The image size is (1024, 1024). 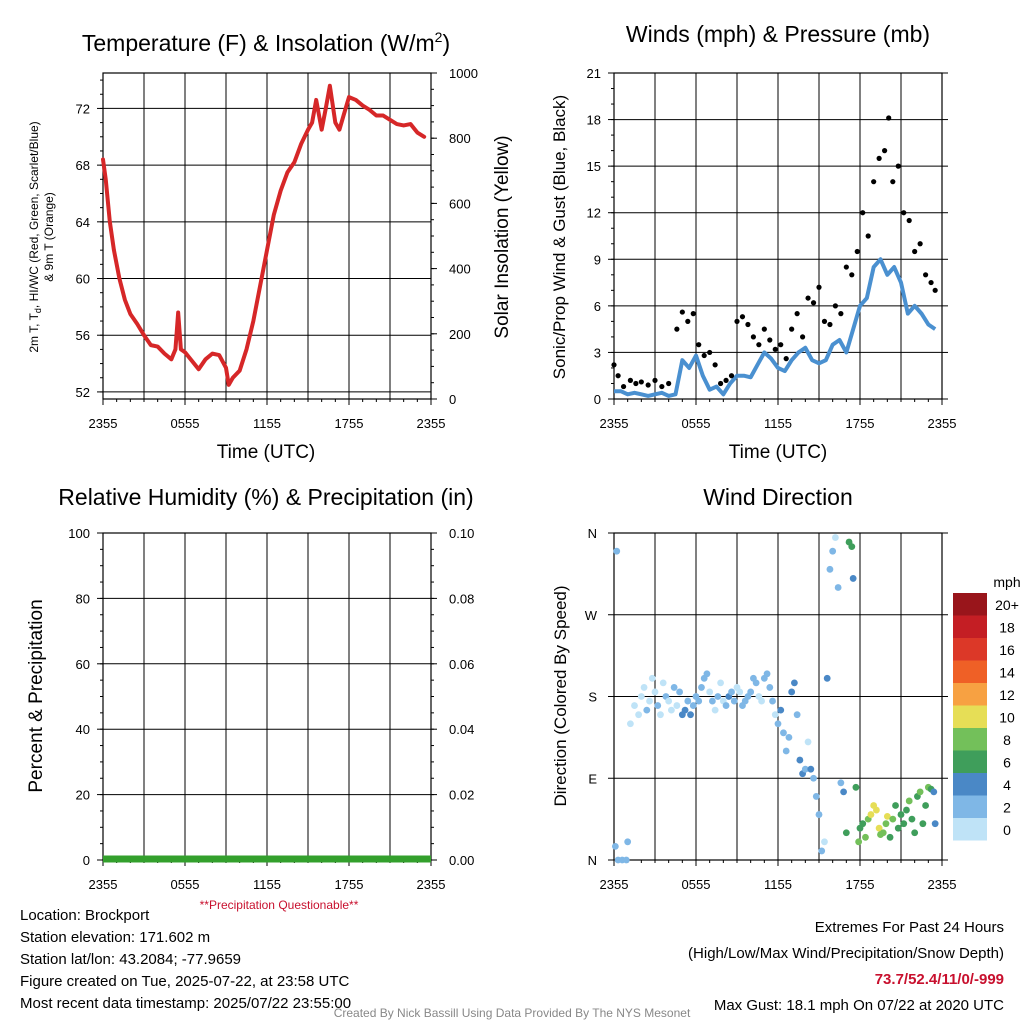 What do you see at coordinates (463, 73) in the screenshot?
I see `insolation-y2tick-label: 1000` at bounding box center [463, 73].